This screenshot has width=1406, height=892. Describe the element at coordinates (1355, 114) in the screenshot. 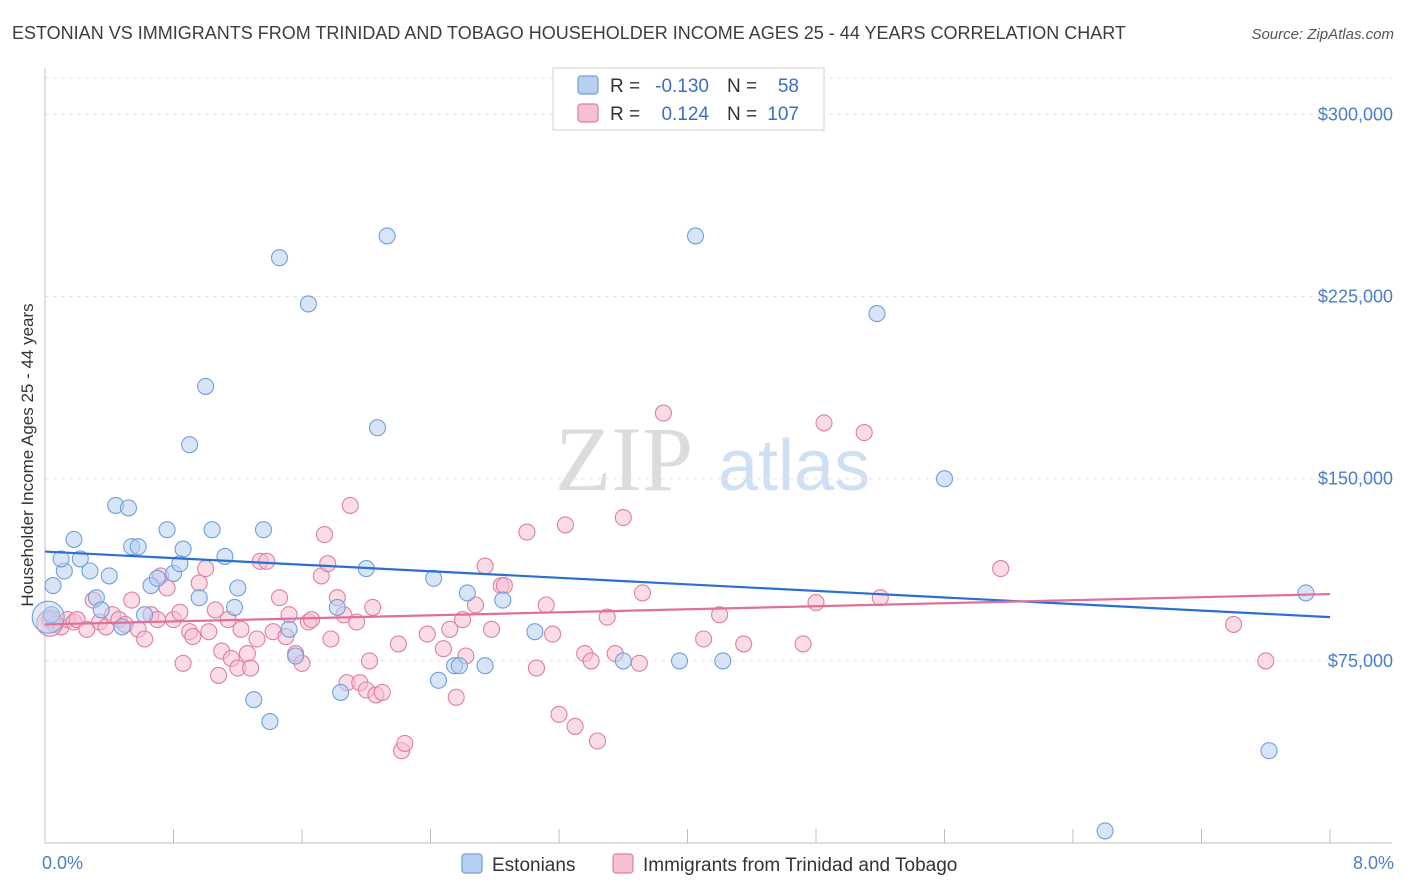

I see `y-tick-label-3: $300,000` at that location.